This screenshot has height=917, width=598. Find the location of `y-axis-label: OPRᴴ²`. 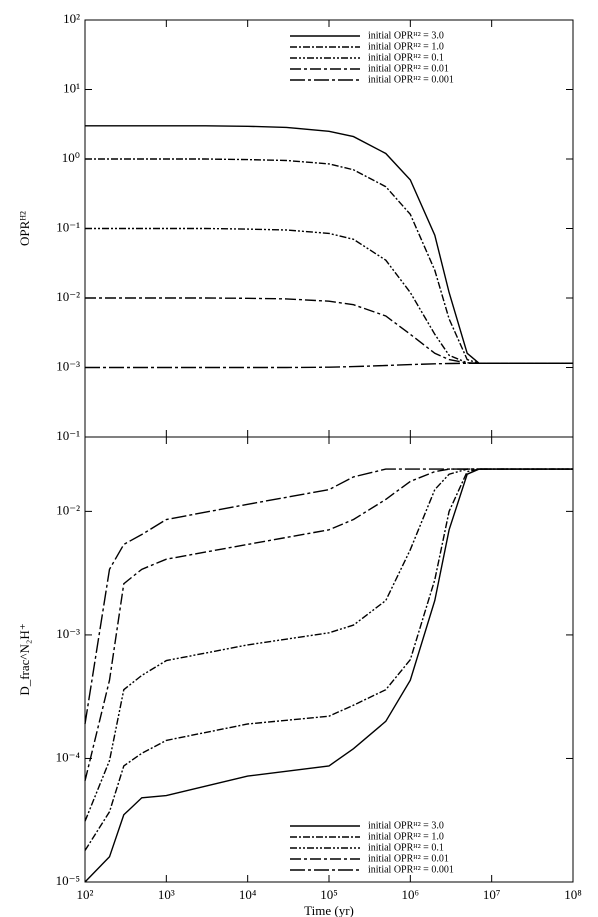

y-axis-label: OPRᴴ² is located at coordinates (24, 228).